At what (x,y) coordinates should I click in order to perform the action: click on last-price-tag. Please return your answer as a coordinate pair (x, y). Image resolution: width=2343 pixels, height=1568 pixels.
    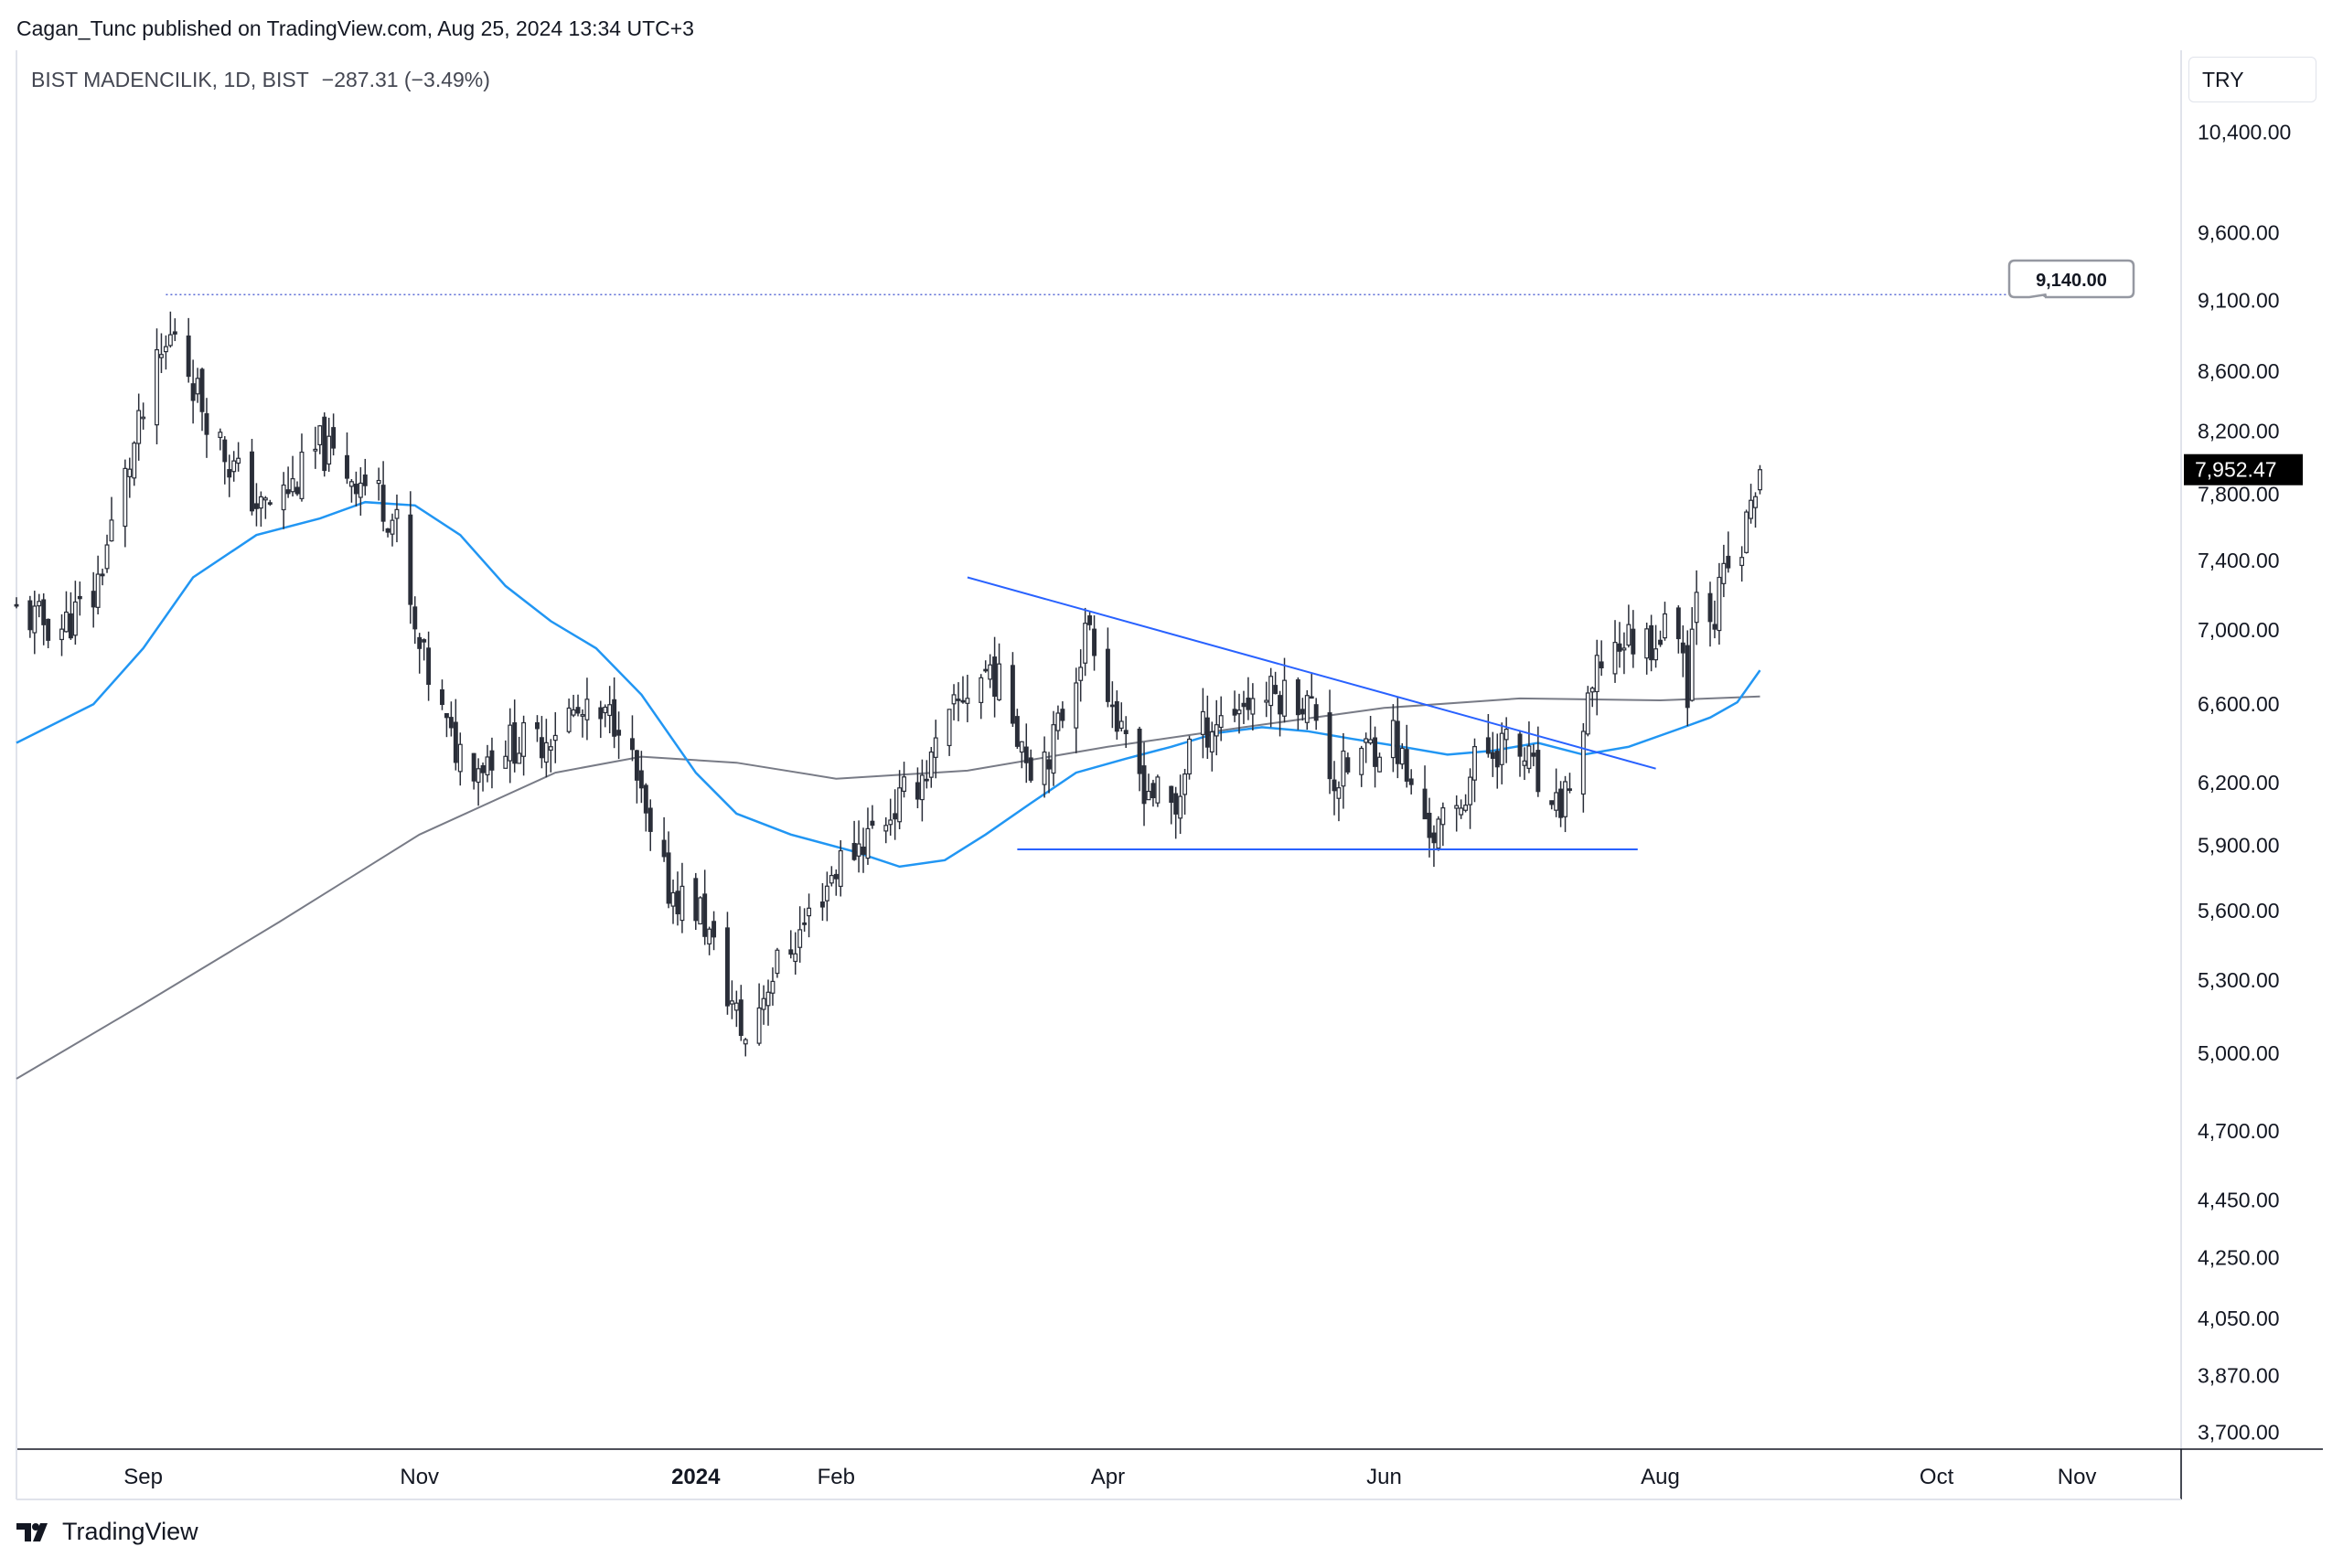
    Looking at the image, I should click on (2243, 469).